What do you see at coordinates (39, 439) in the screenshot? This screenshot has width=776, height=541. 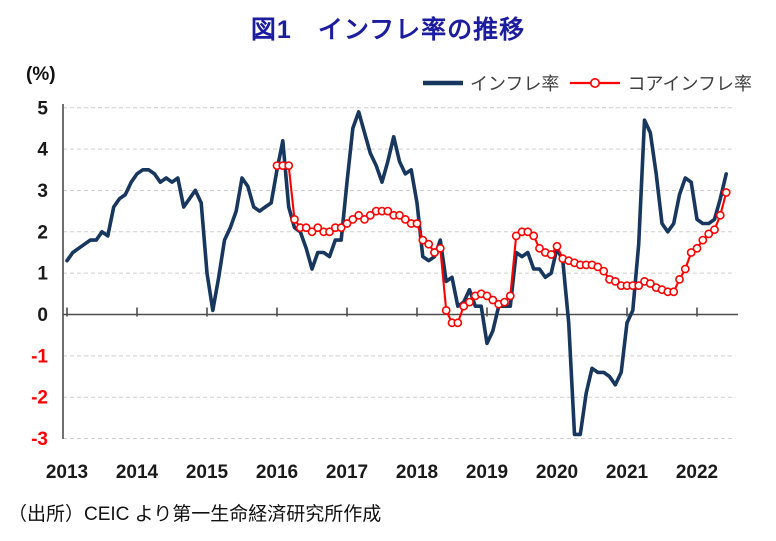 I see `y-tick-label: -3` at bounding box center [39, 439].